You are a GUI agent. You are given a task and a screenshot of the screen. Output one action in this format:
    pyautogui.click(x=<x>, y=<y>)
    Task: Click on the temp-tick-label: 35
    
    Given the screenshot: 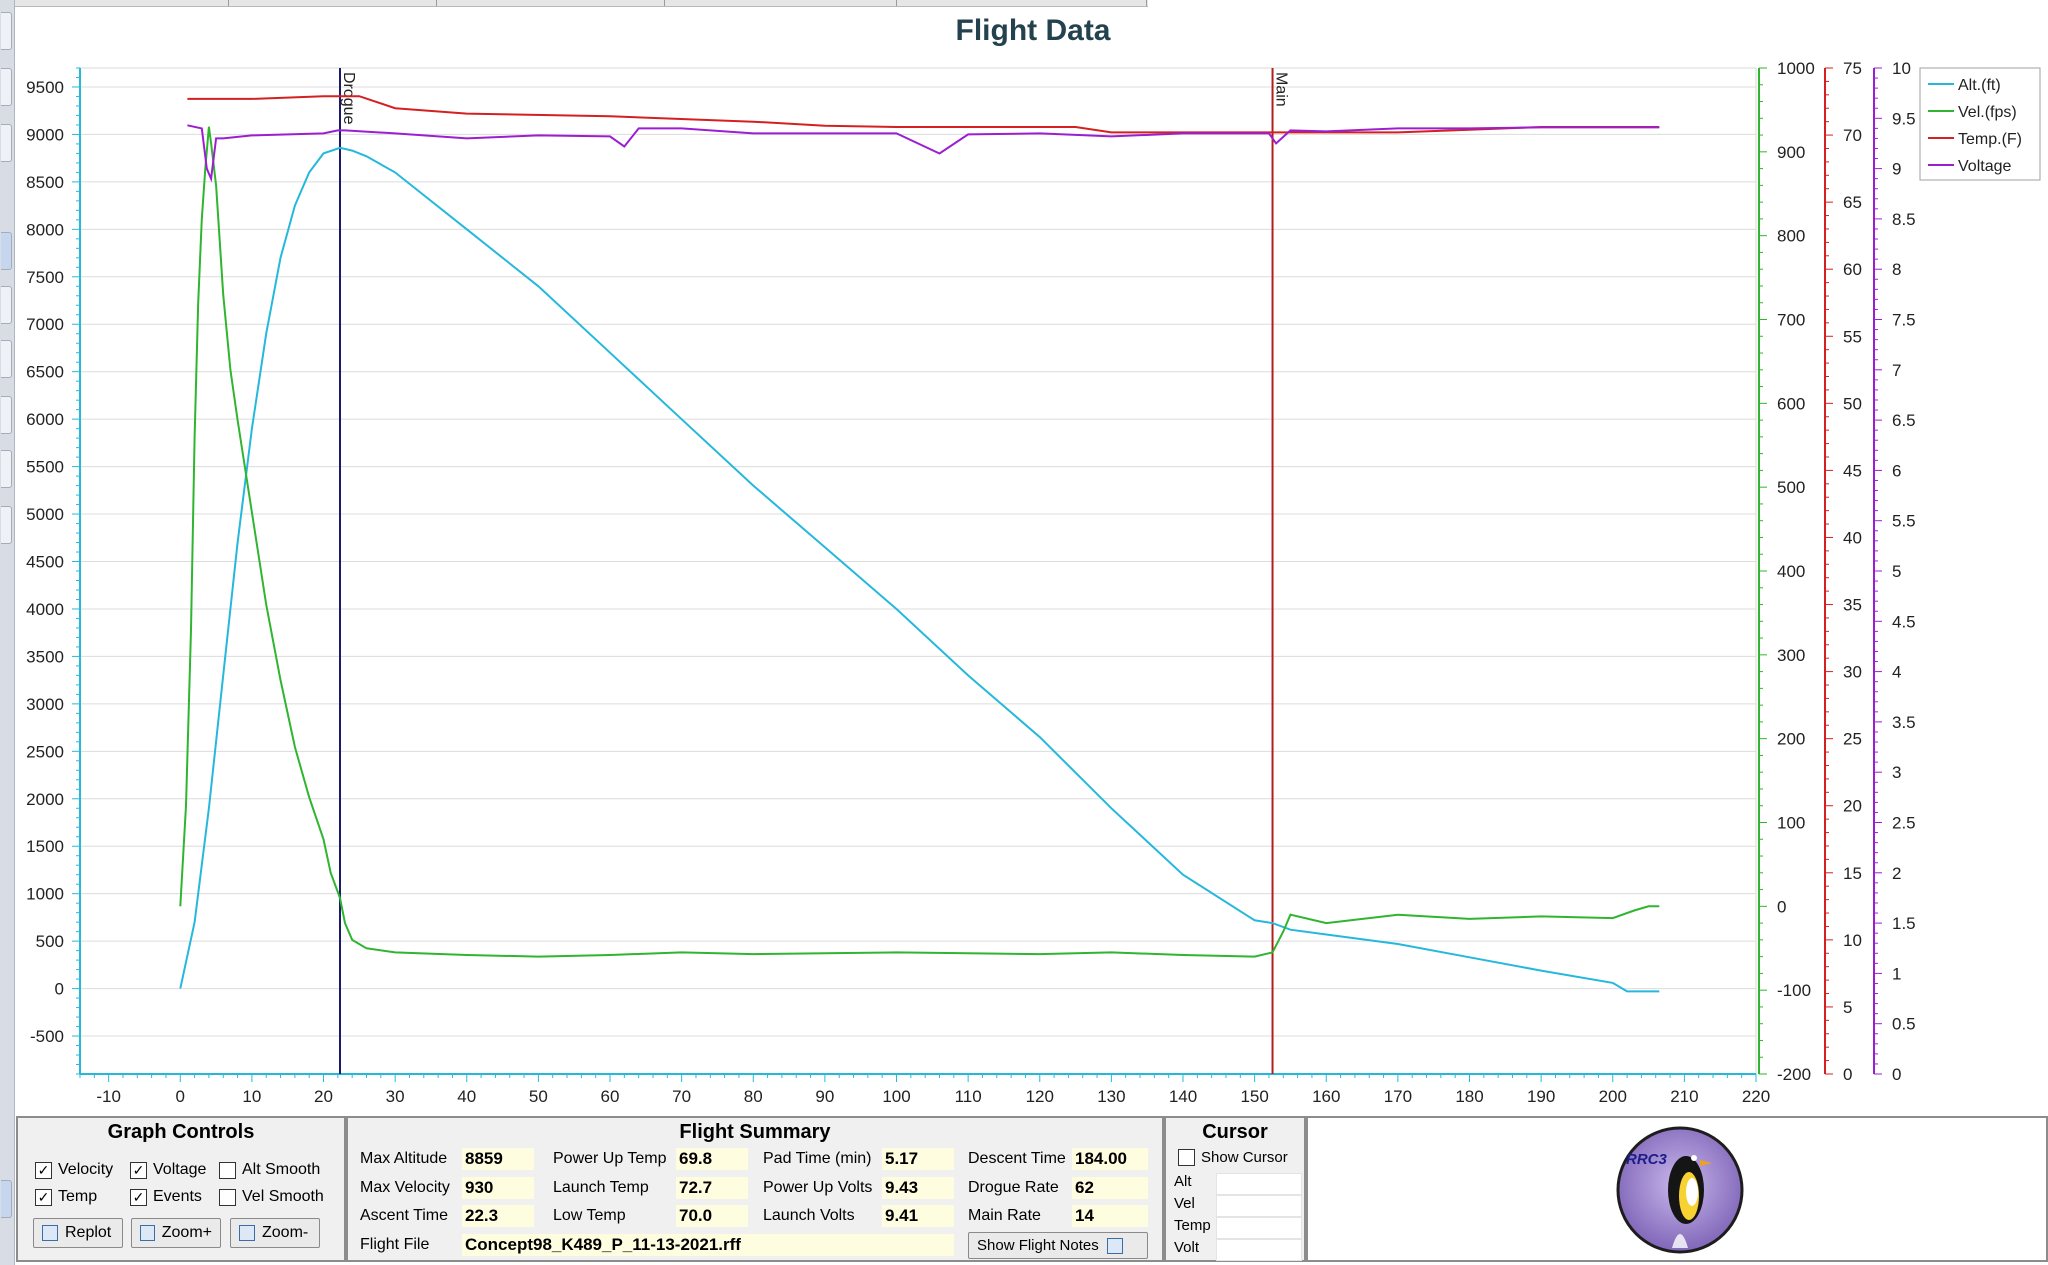 What is the action you would take?
    pyautogui.click(x=1852, y=605)
    